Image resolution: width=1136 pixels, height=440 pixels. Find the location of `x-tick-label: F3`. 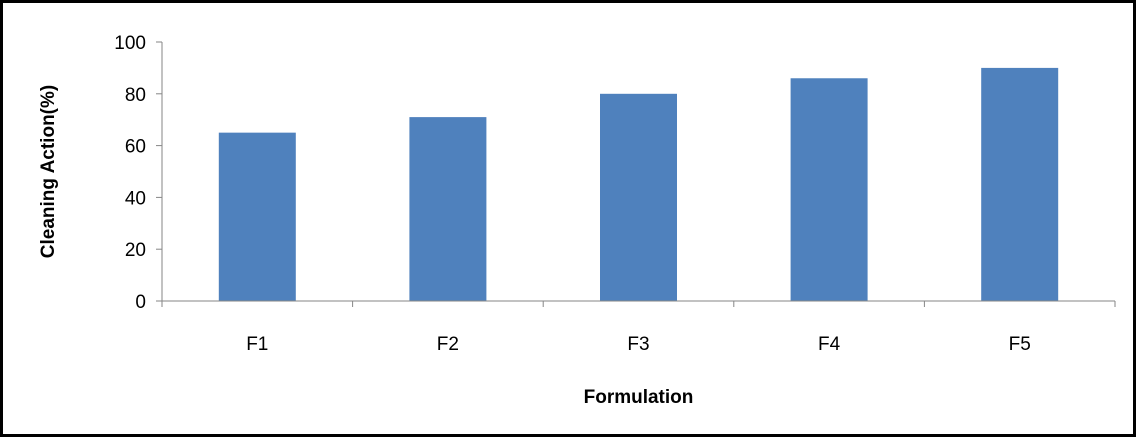

x-tick-label: F3 is located at coordinates (638, 344).